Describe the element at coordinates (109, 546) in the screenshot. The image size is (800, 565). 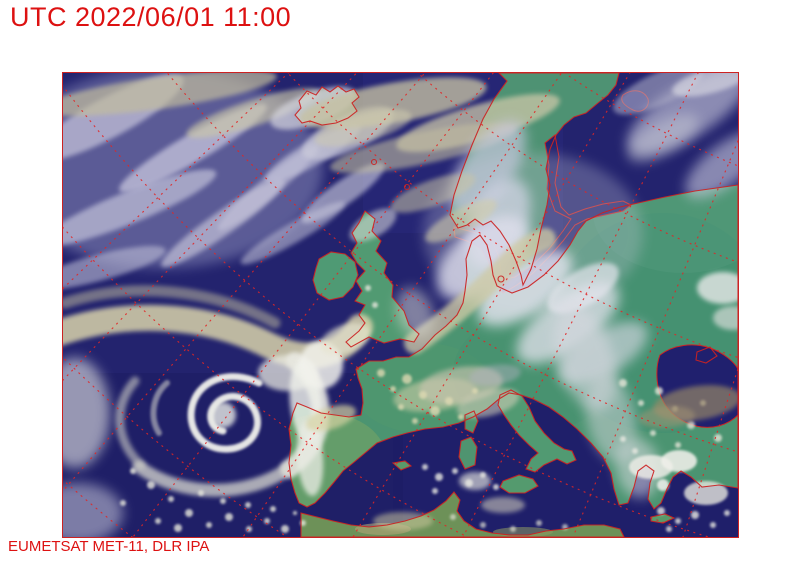
I see `credit-label: EUMETSAT MET-11, DLR IPA` at that location.